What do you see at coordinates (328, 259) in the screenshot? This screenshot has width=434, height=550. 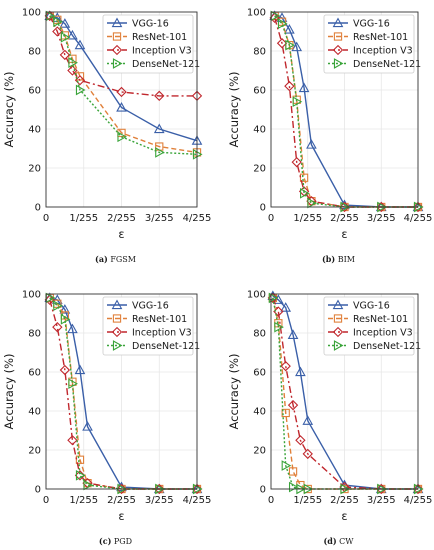 I see `caption-label: (b)` at bounding box center [328, 259].